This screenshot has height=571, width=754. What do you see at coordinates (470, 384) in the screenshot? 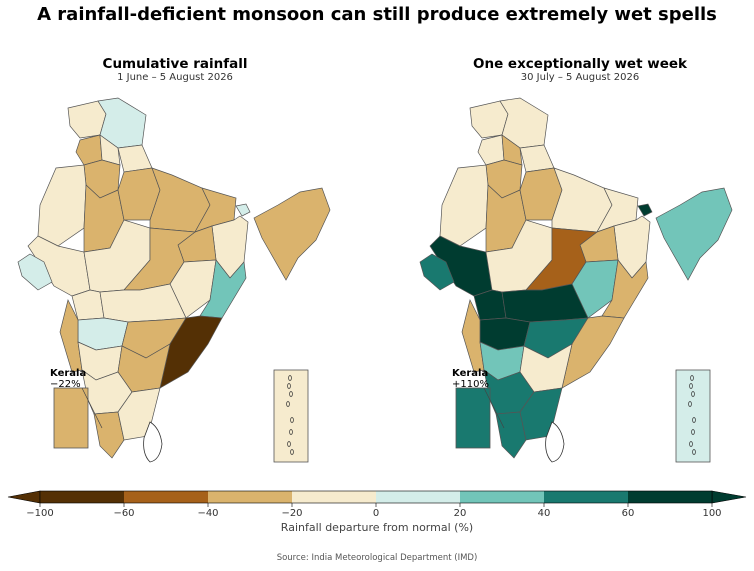
I see `kerala-callout-value: +110%` at bounding box center [470, 384].